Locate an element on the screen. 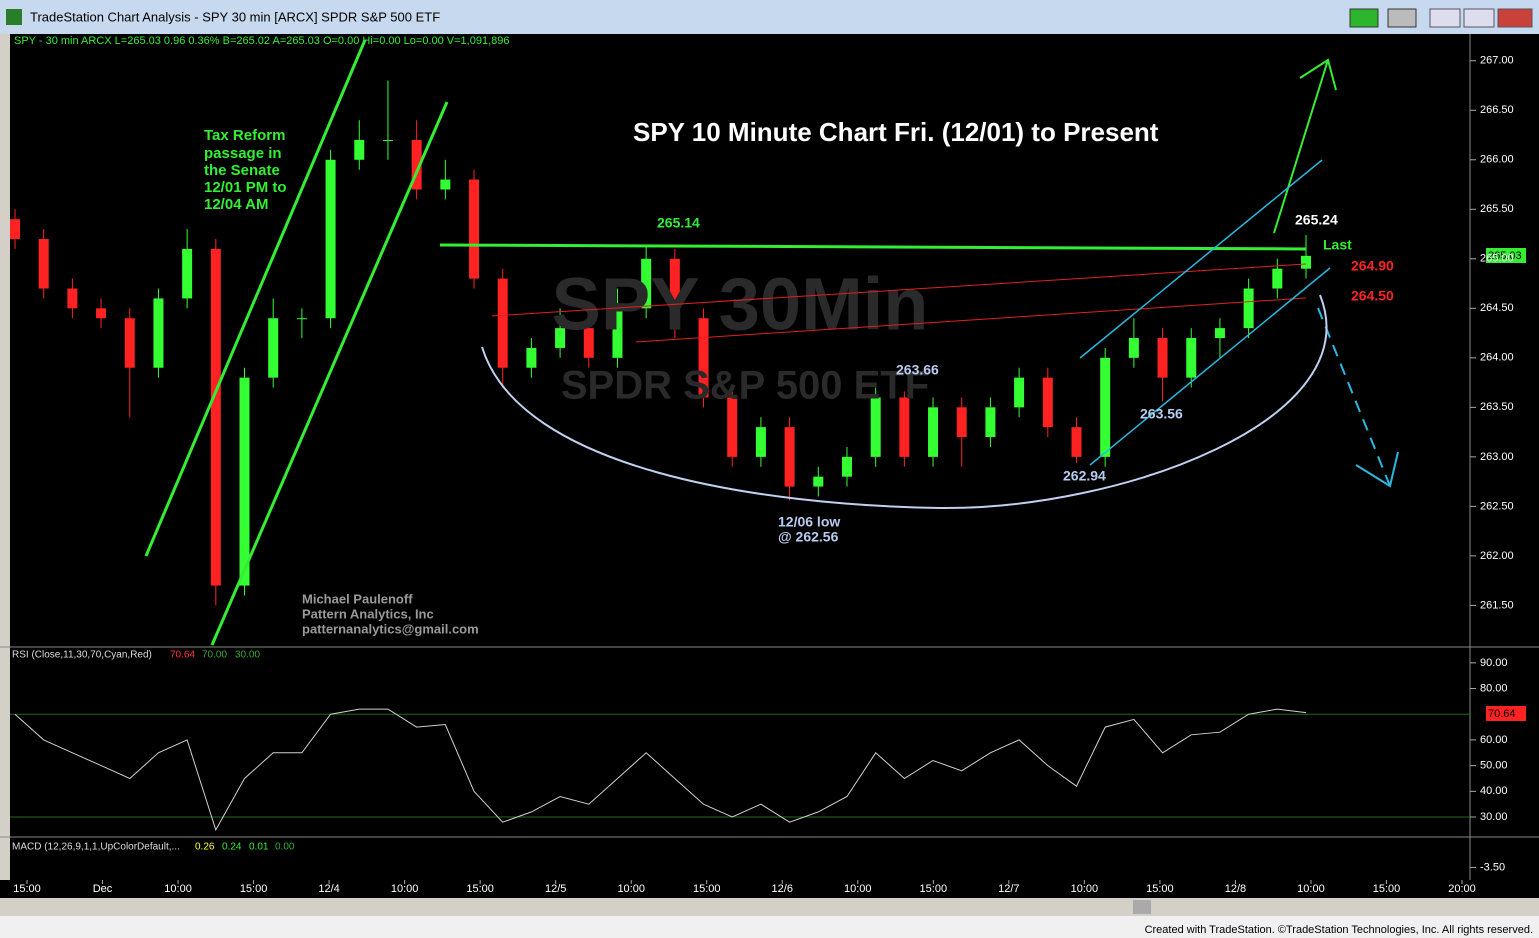  y-tick-label: 265.00 is located at coordinates (1497, 259).